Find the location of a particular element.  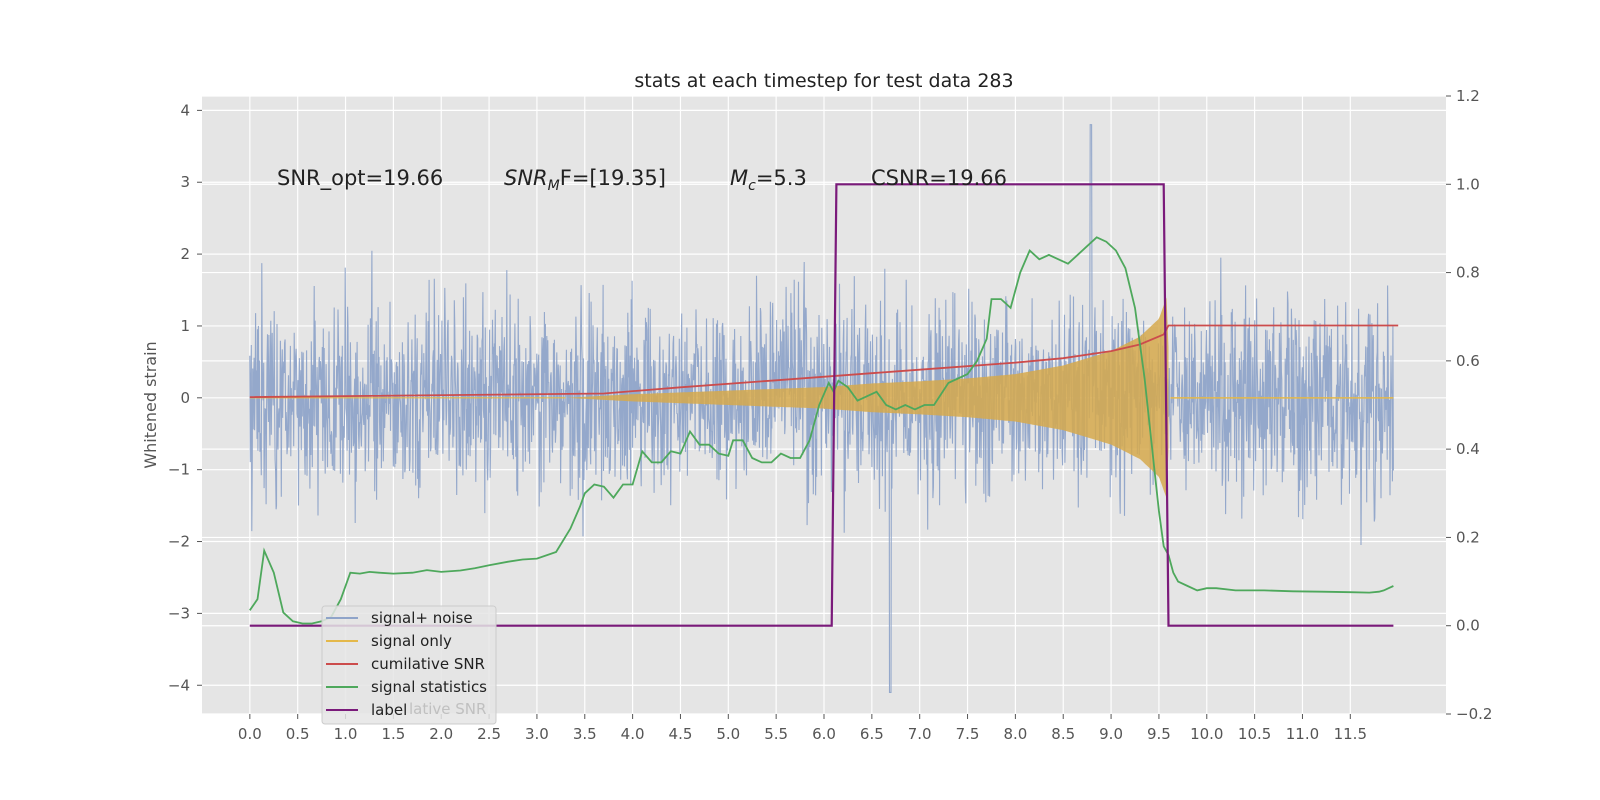

x-tick-label: 6.0 is located at coordinates (824, 734).